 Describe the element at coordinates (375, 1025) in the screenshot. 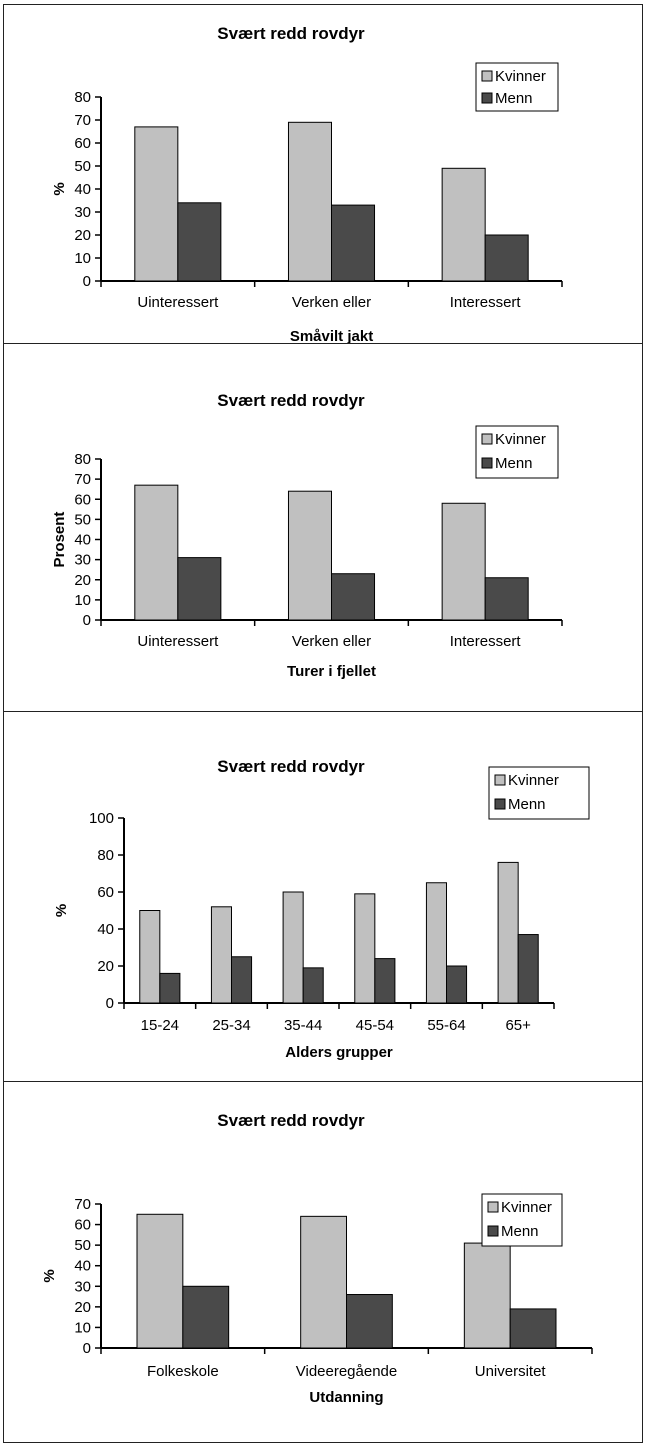

I see `x-tick-label: 45-54` at that location.